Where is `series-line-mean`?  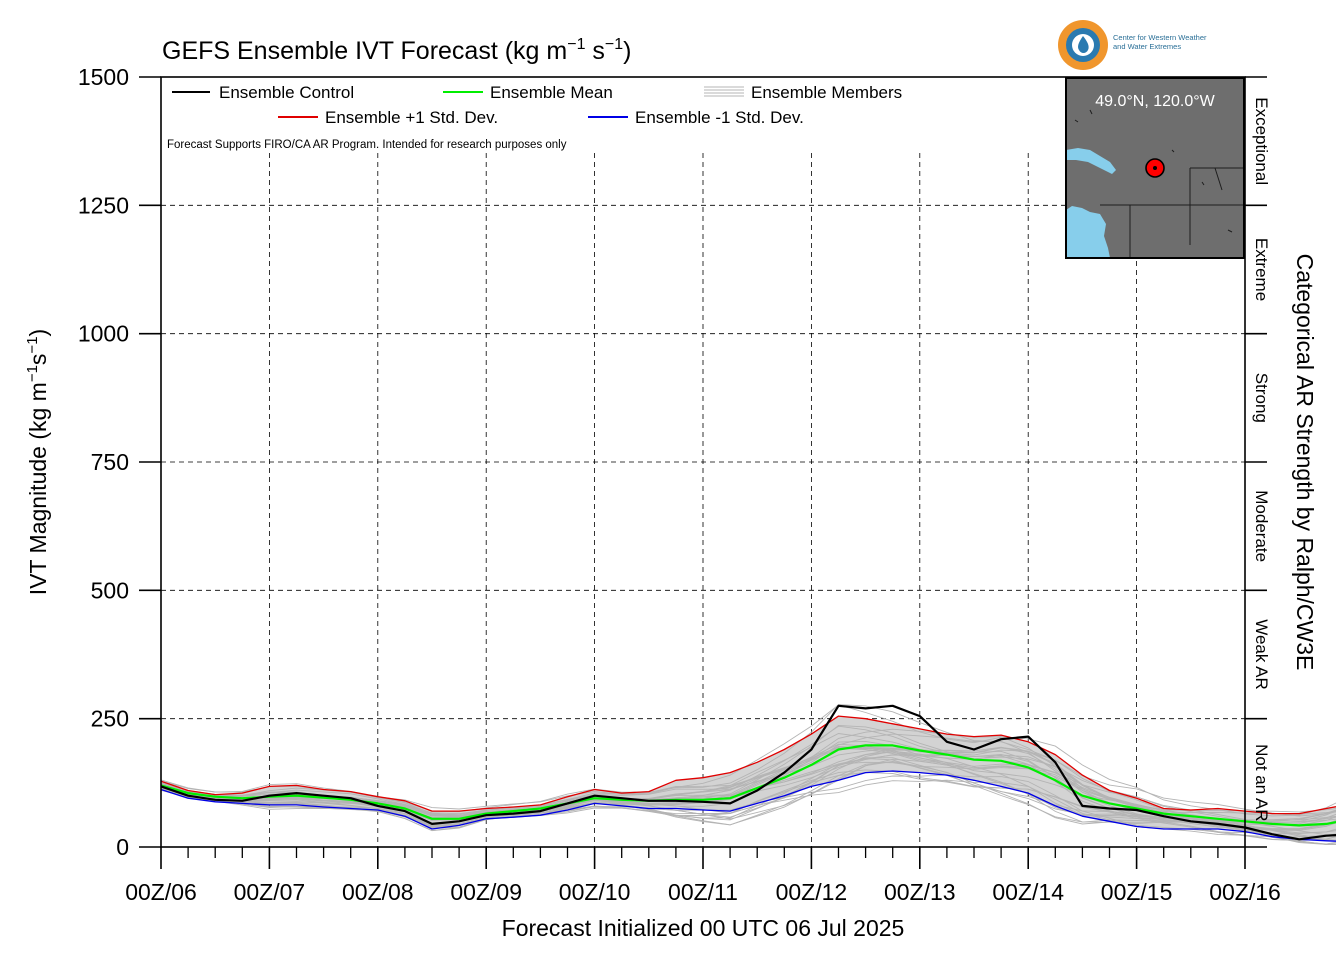
series-line-mean is located at coordinates (748, 785).